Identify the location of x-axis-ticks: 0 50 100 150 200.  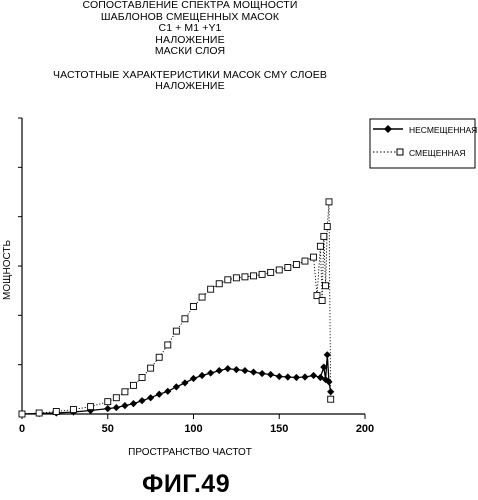
(196, 424).